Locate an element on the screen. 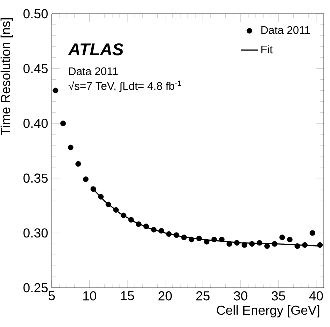  legend-label: Data 2011 is located at coordinates (286, 30).